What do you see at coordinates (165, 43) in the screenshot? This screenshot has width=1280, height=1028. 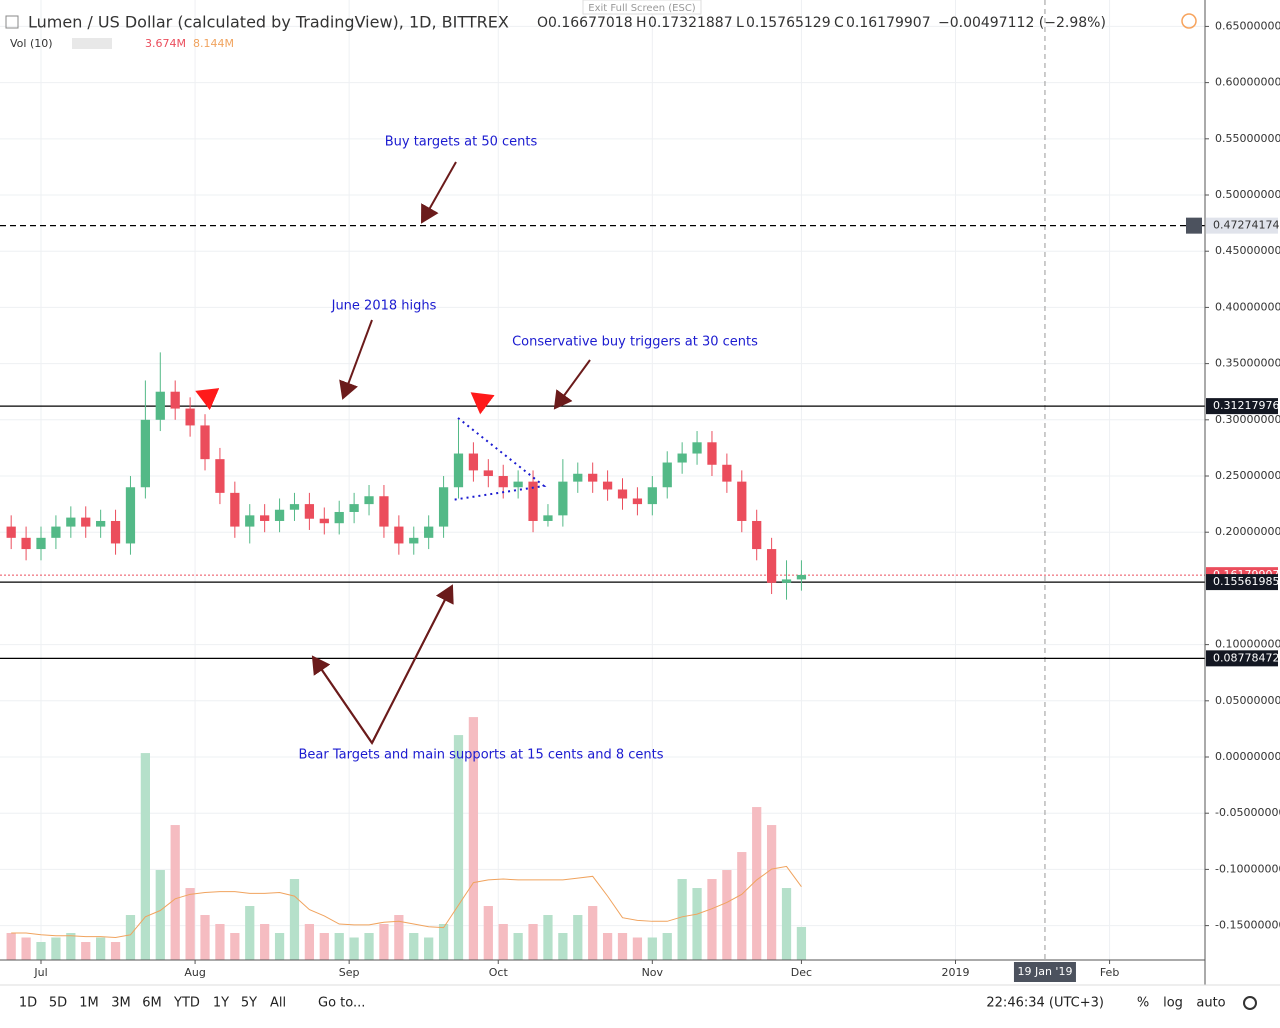 I see `volume-value: 3.674M` at bounding box center [165, 43].